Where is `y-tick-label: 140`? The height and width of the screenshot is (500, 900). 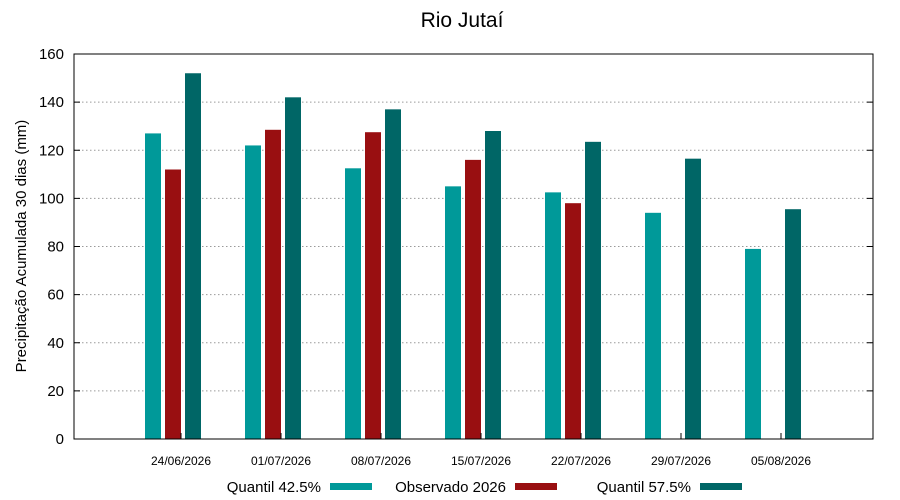 y-tick-label: 140 is located at coordinates (51, 102).